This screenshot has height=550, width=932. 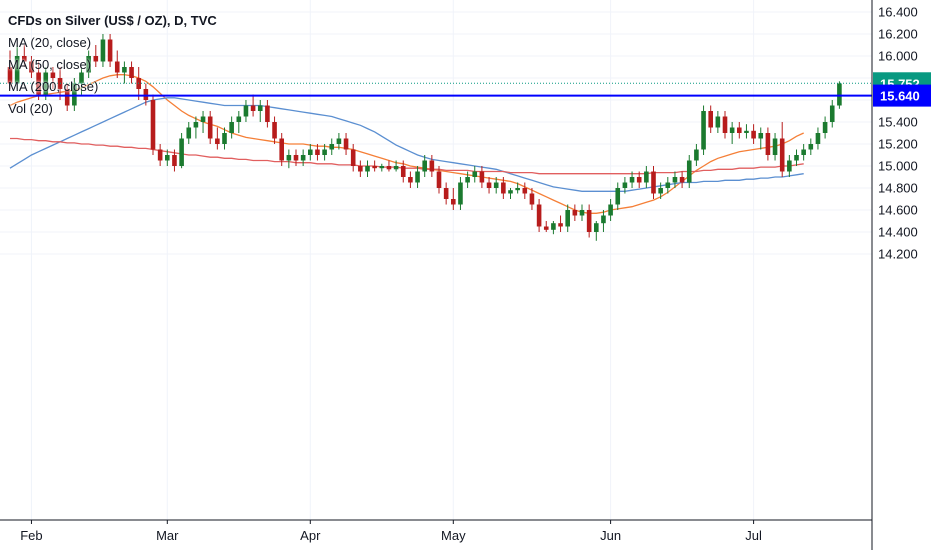 What do you see at coordinates (30, 108) in the screenshot?
I see `legend-volume: Vol (20)` at bounding box center [30, 108].